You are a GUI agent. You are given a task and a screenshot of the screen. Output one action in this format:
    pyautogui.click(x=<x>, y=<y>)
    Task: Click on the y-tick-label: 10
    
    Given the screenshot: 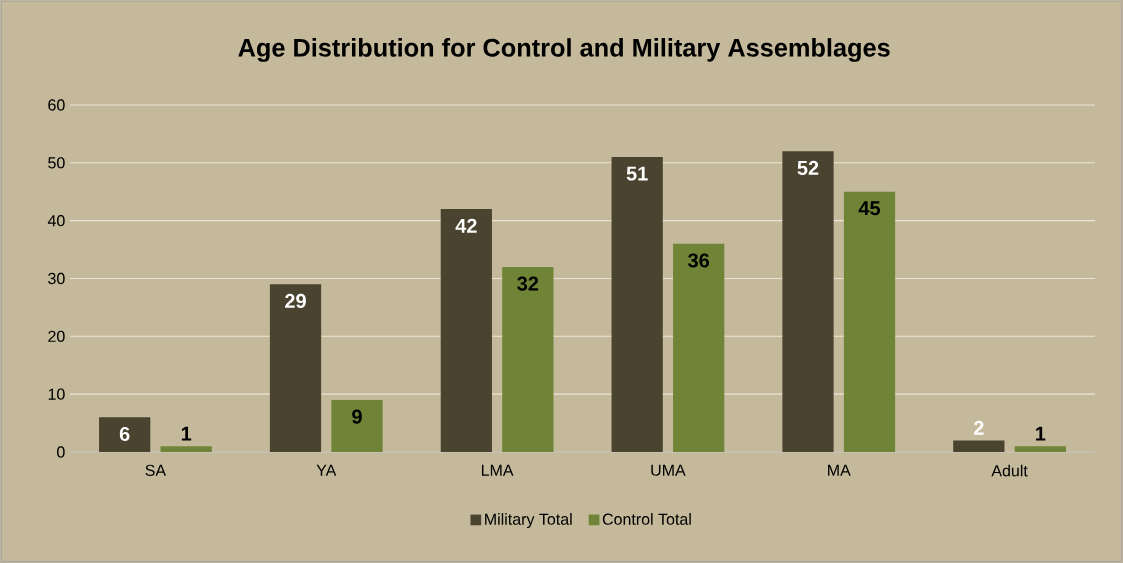 What is the action you would take?
    pyautogui.click(x=56, y=394)
    